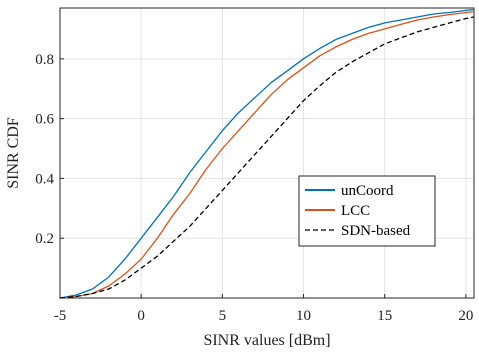 The image size is (479, 354). Describe the element at coordinates (141, 316) in the screenshot. I see `x-tick-label: 0` at that location.